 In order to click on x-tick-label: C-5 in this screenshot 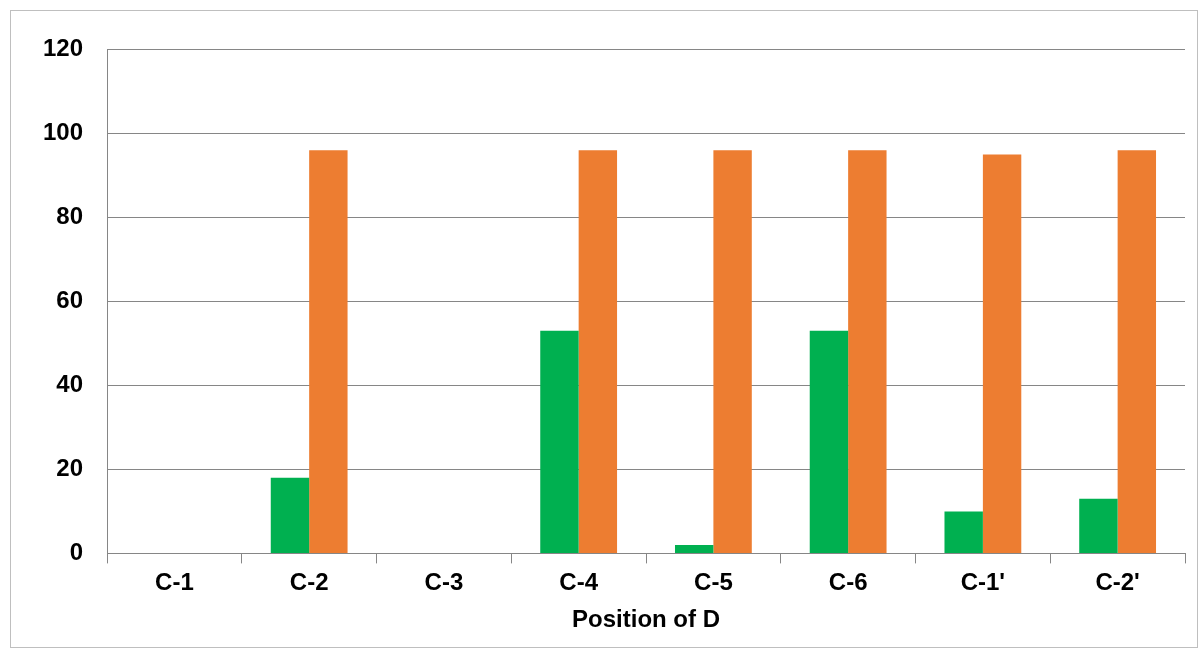, I will do `click(713, 582)`.